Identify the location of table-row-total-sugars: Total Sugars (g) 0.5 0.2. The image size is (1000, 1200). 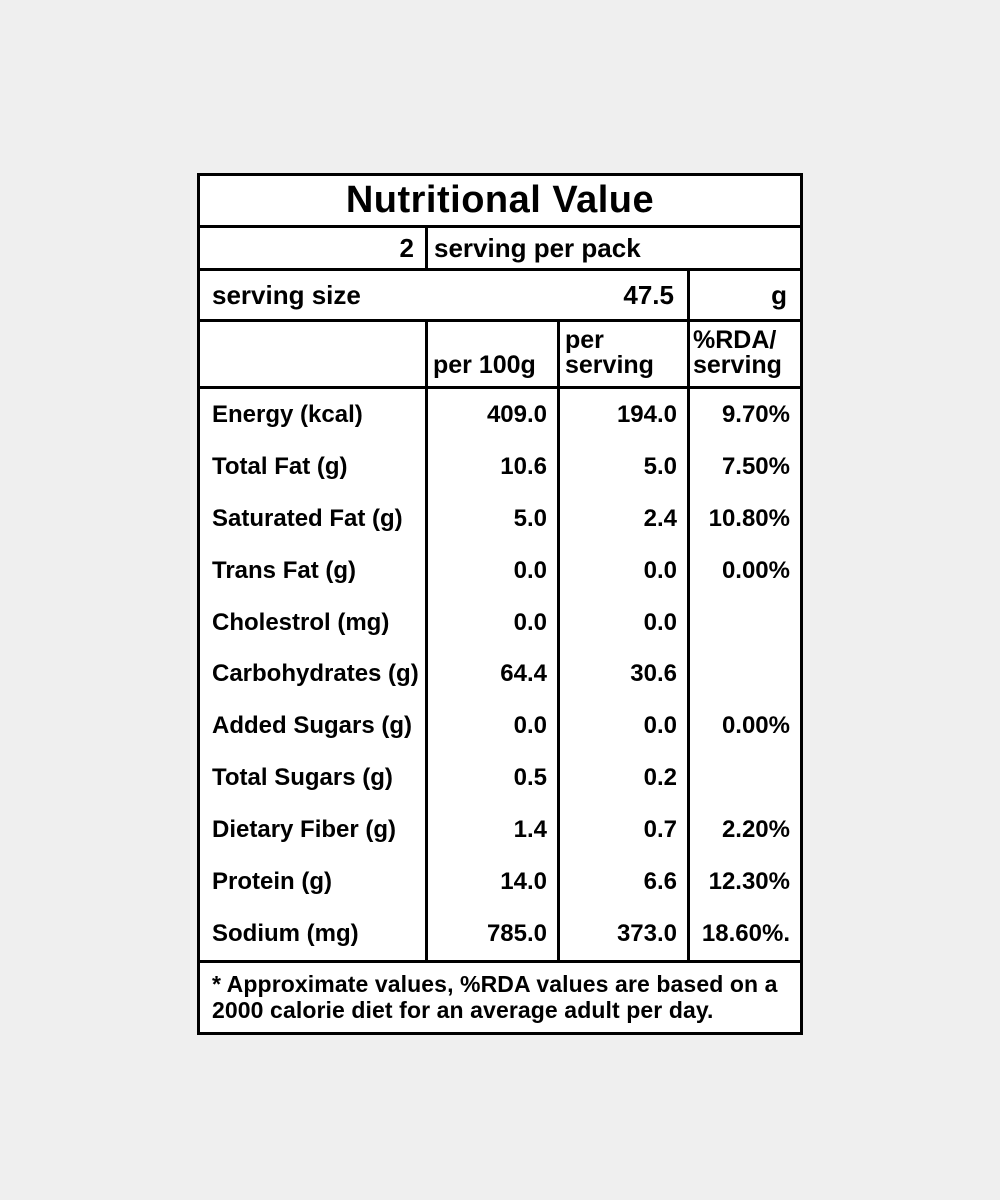
(500, 778).